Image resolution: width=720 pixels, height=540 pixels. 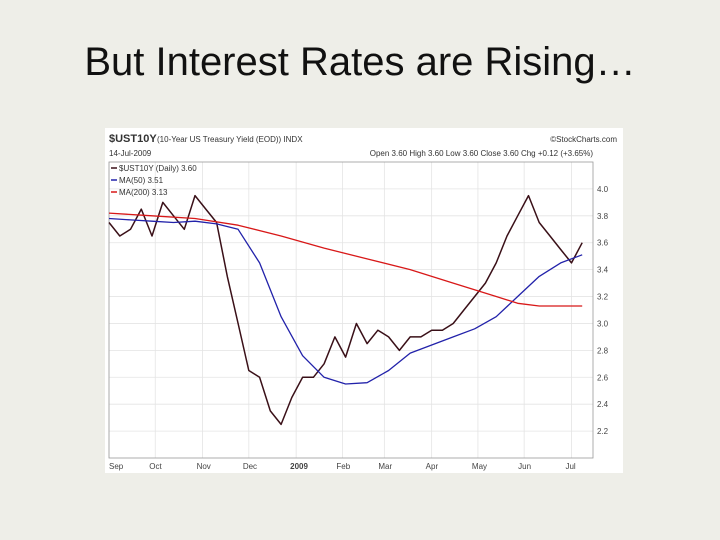 What do you see at coordinates (158, 168) in the screenshot?
I see `legend-price: $UST10Y (Daily) 3.60` at bounding box center [158, 168].